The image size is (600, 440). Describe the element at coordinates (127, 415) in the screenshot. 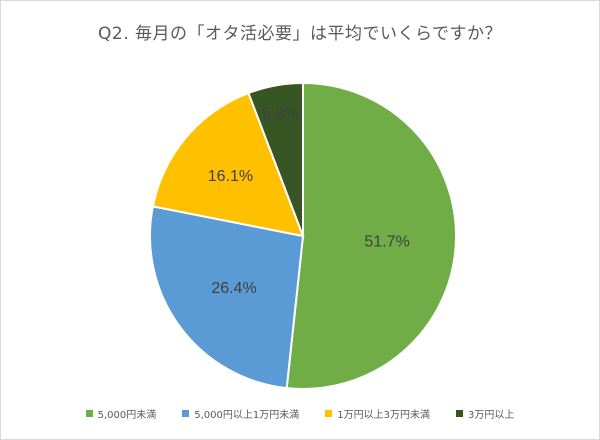

I see `legend-label: 5,000円未満` at that location.